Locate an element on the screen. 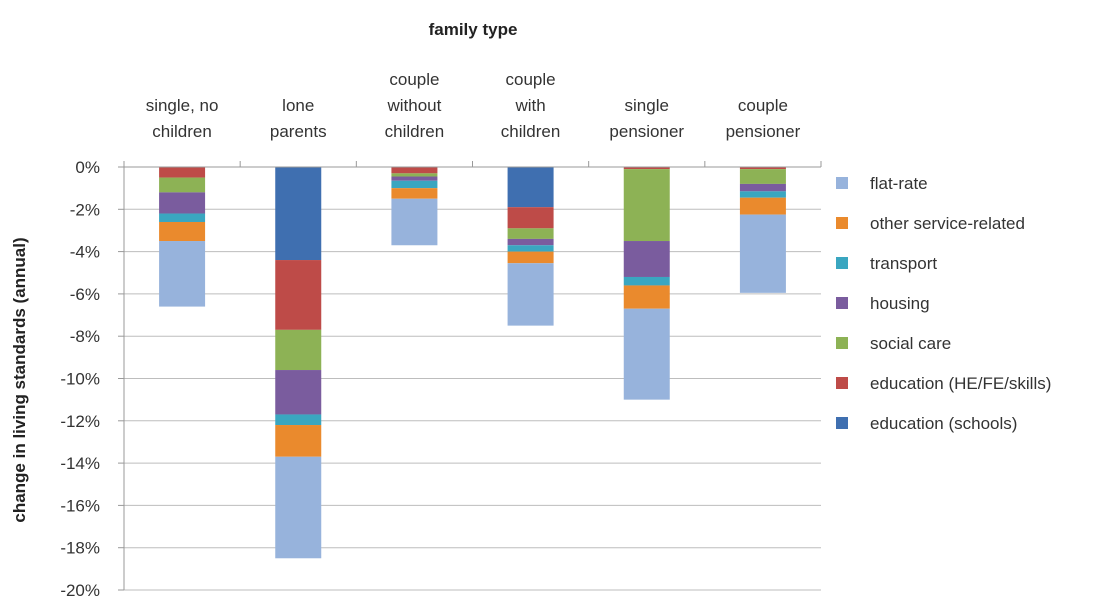  category-label: without is located at coordinates (413, 105).